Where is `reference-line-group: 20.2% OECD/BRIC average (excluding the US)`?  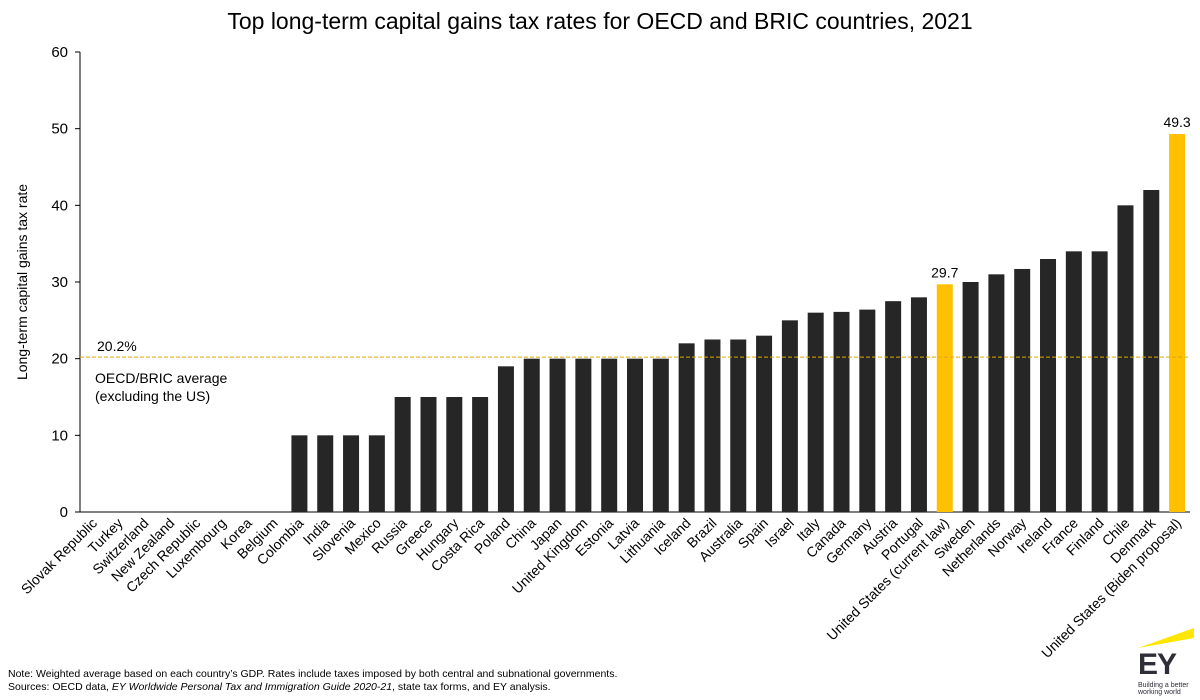
reference-line-group: 20.2% OECD/BRIC average (excluding the US) is located at coordinates (635, 371).